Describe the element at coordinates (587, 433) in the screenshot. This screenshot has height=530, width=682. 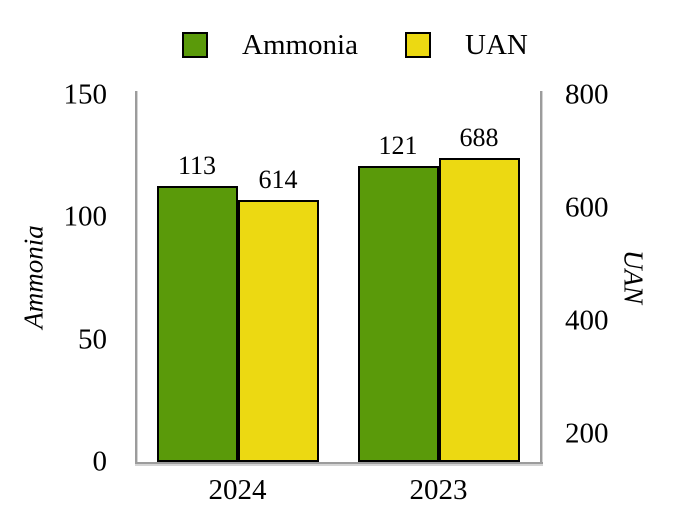
I see `right-tick-200: 200` at that location.